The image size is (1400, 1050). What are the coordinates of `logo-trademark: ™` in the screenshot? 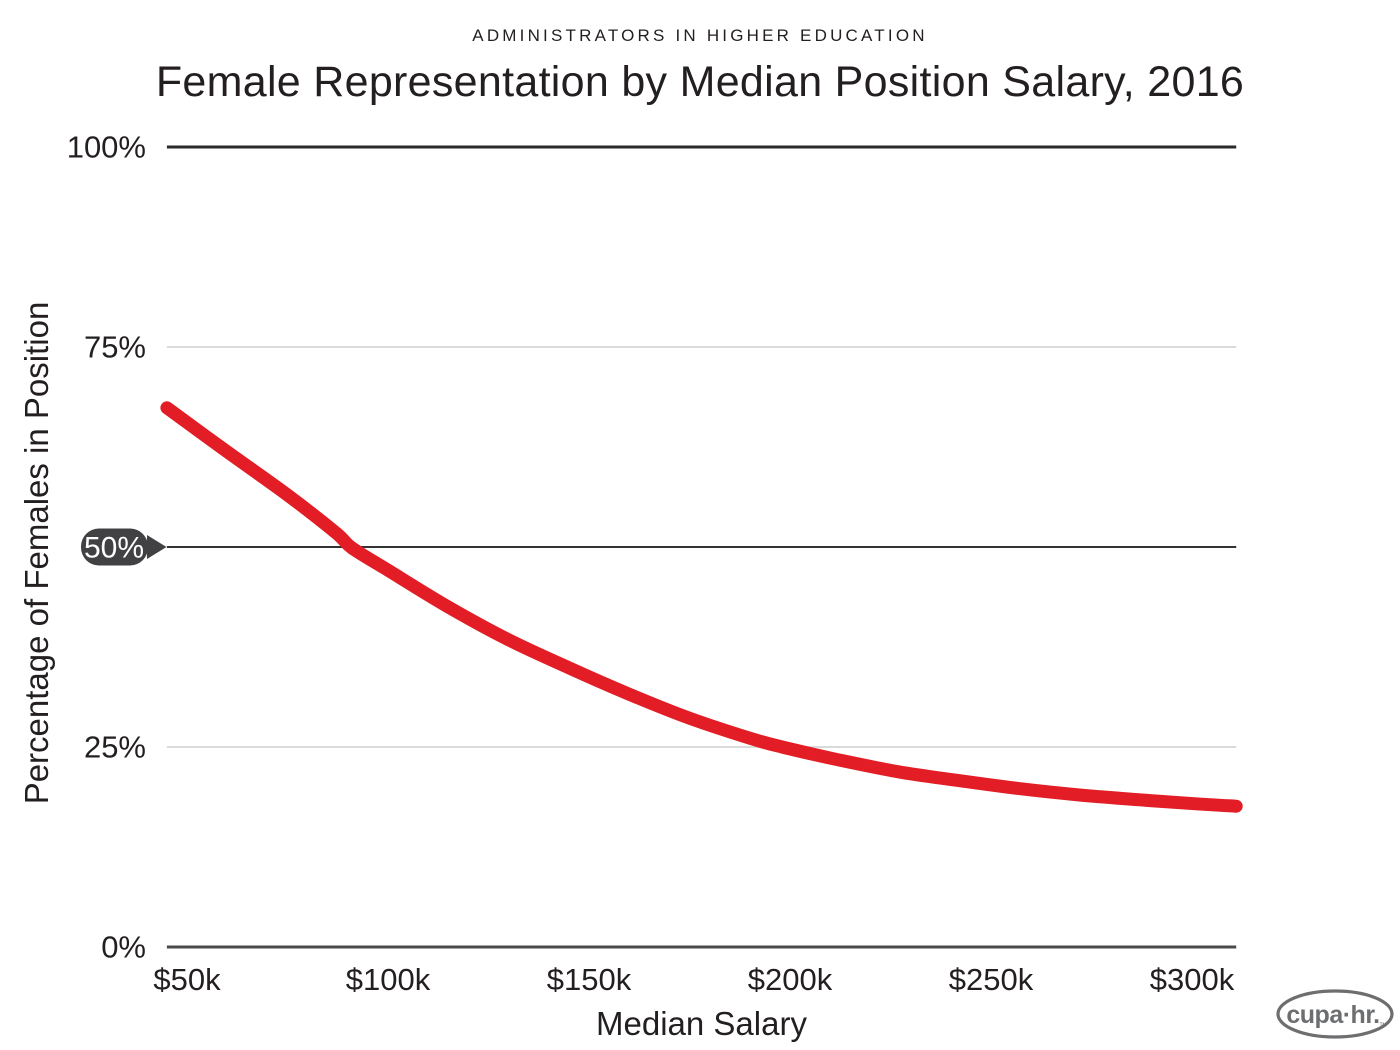 It's located at (1383, 1025).